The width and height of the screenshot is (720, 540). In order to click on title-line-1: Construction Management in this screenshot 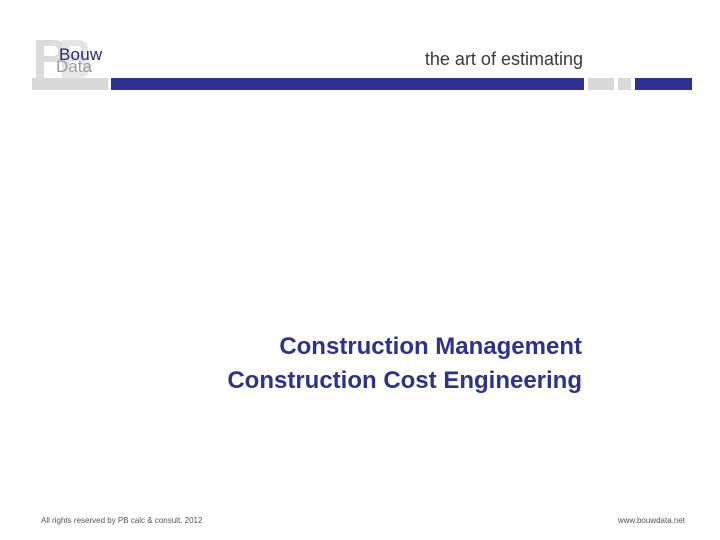, I will do `click(430, 346)`.